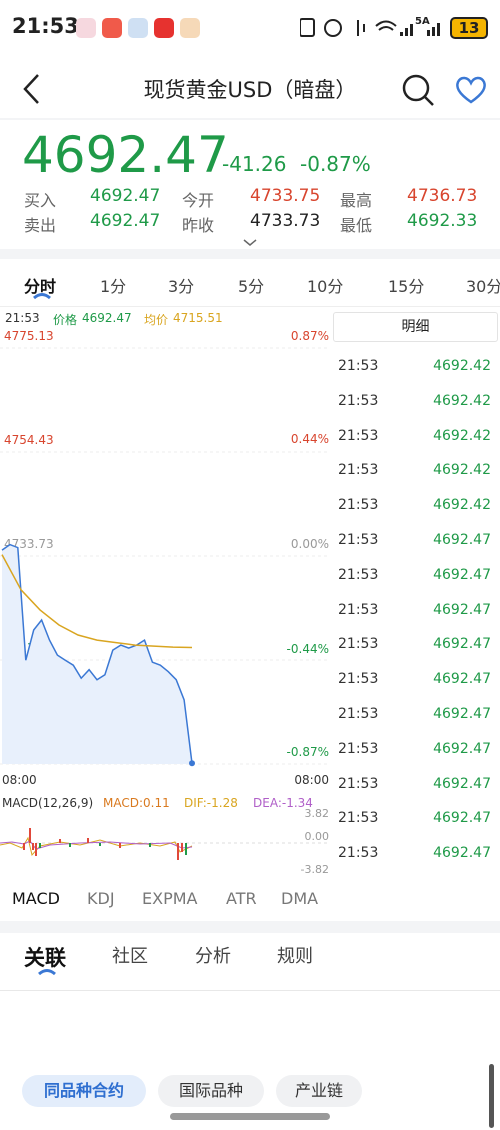 Image resolution: width=500 pixels, height=1130 pixels. Describe the element at coordinates (356, 27) in the screenshot. I see `status-icons` at that location.